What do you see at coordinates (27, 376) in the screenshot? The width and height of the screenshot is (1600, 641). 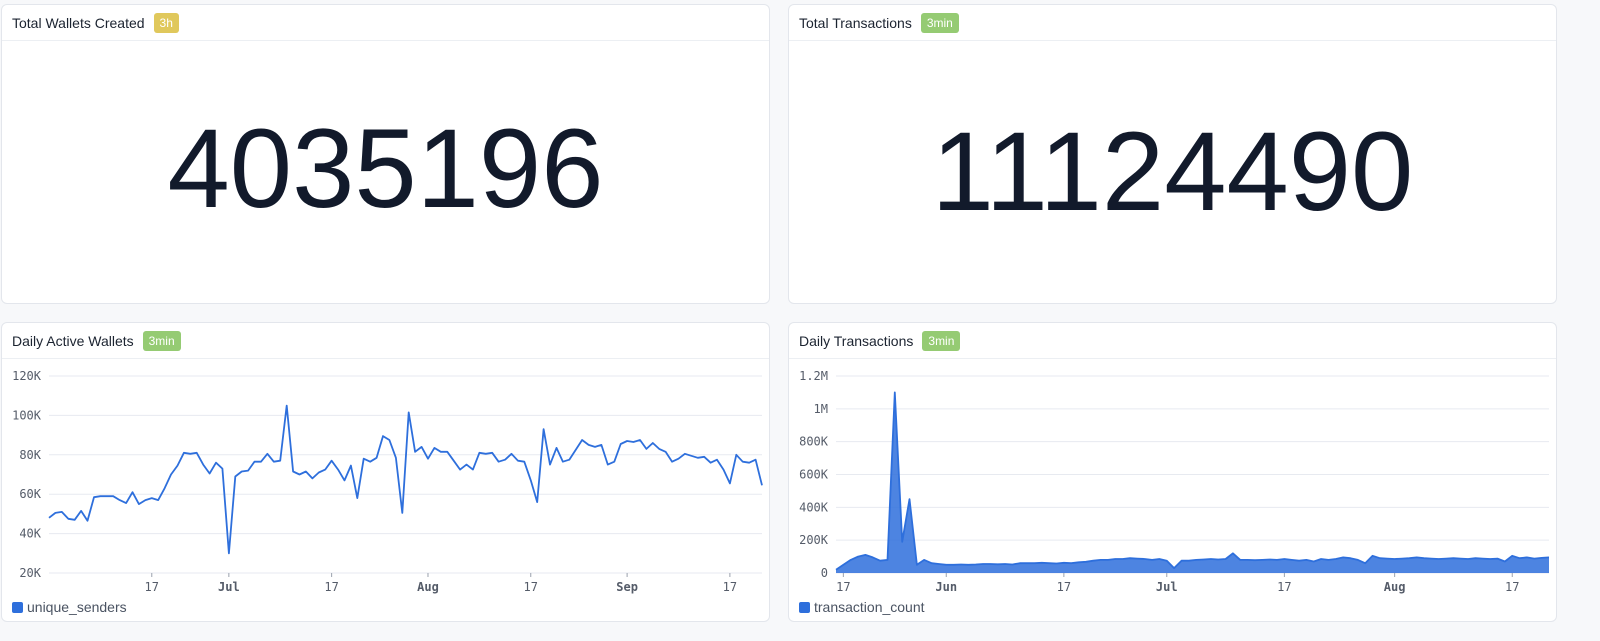 I see `y-tick-label: 120K` at bounding box center [27, 376].